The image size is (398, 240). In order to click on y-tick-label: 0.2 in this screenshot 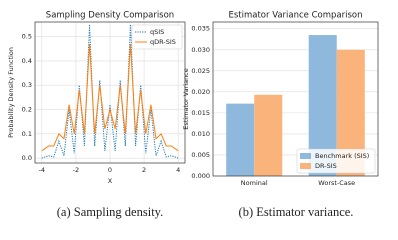, I will do `click(27, 110)`.